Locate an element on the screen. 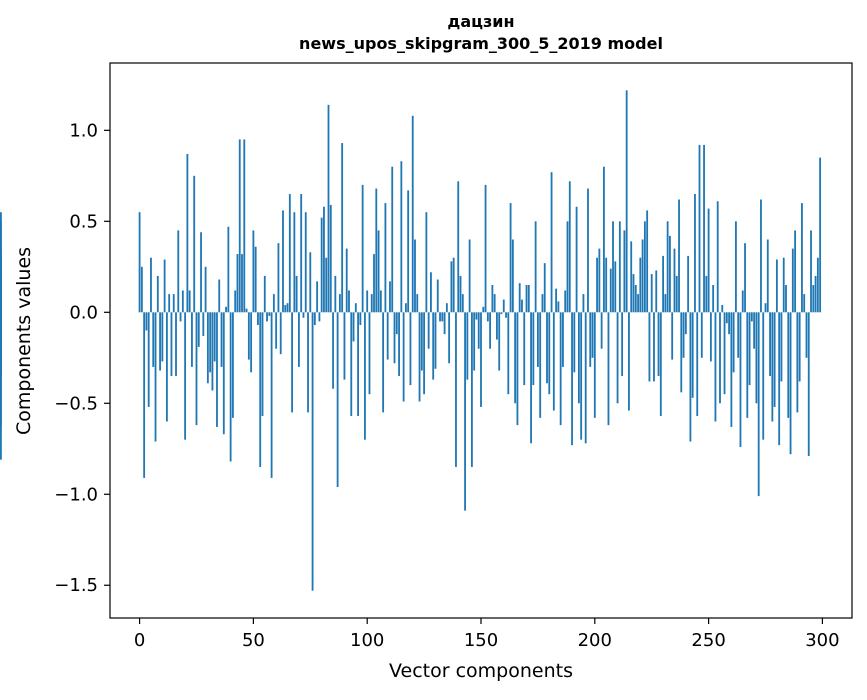 The height and width of the screenshot is (700, 867). y-axis-ticks: −1.5 −1.0 −0.5 0.0 0.5 1.0 is located at coordinates (82, 358).